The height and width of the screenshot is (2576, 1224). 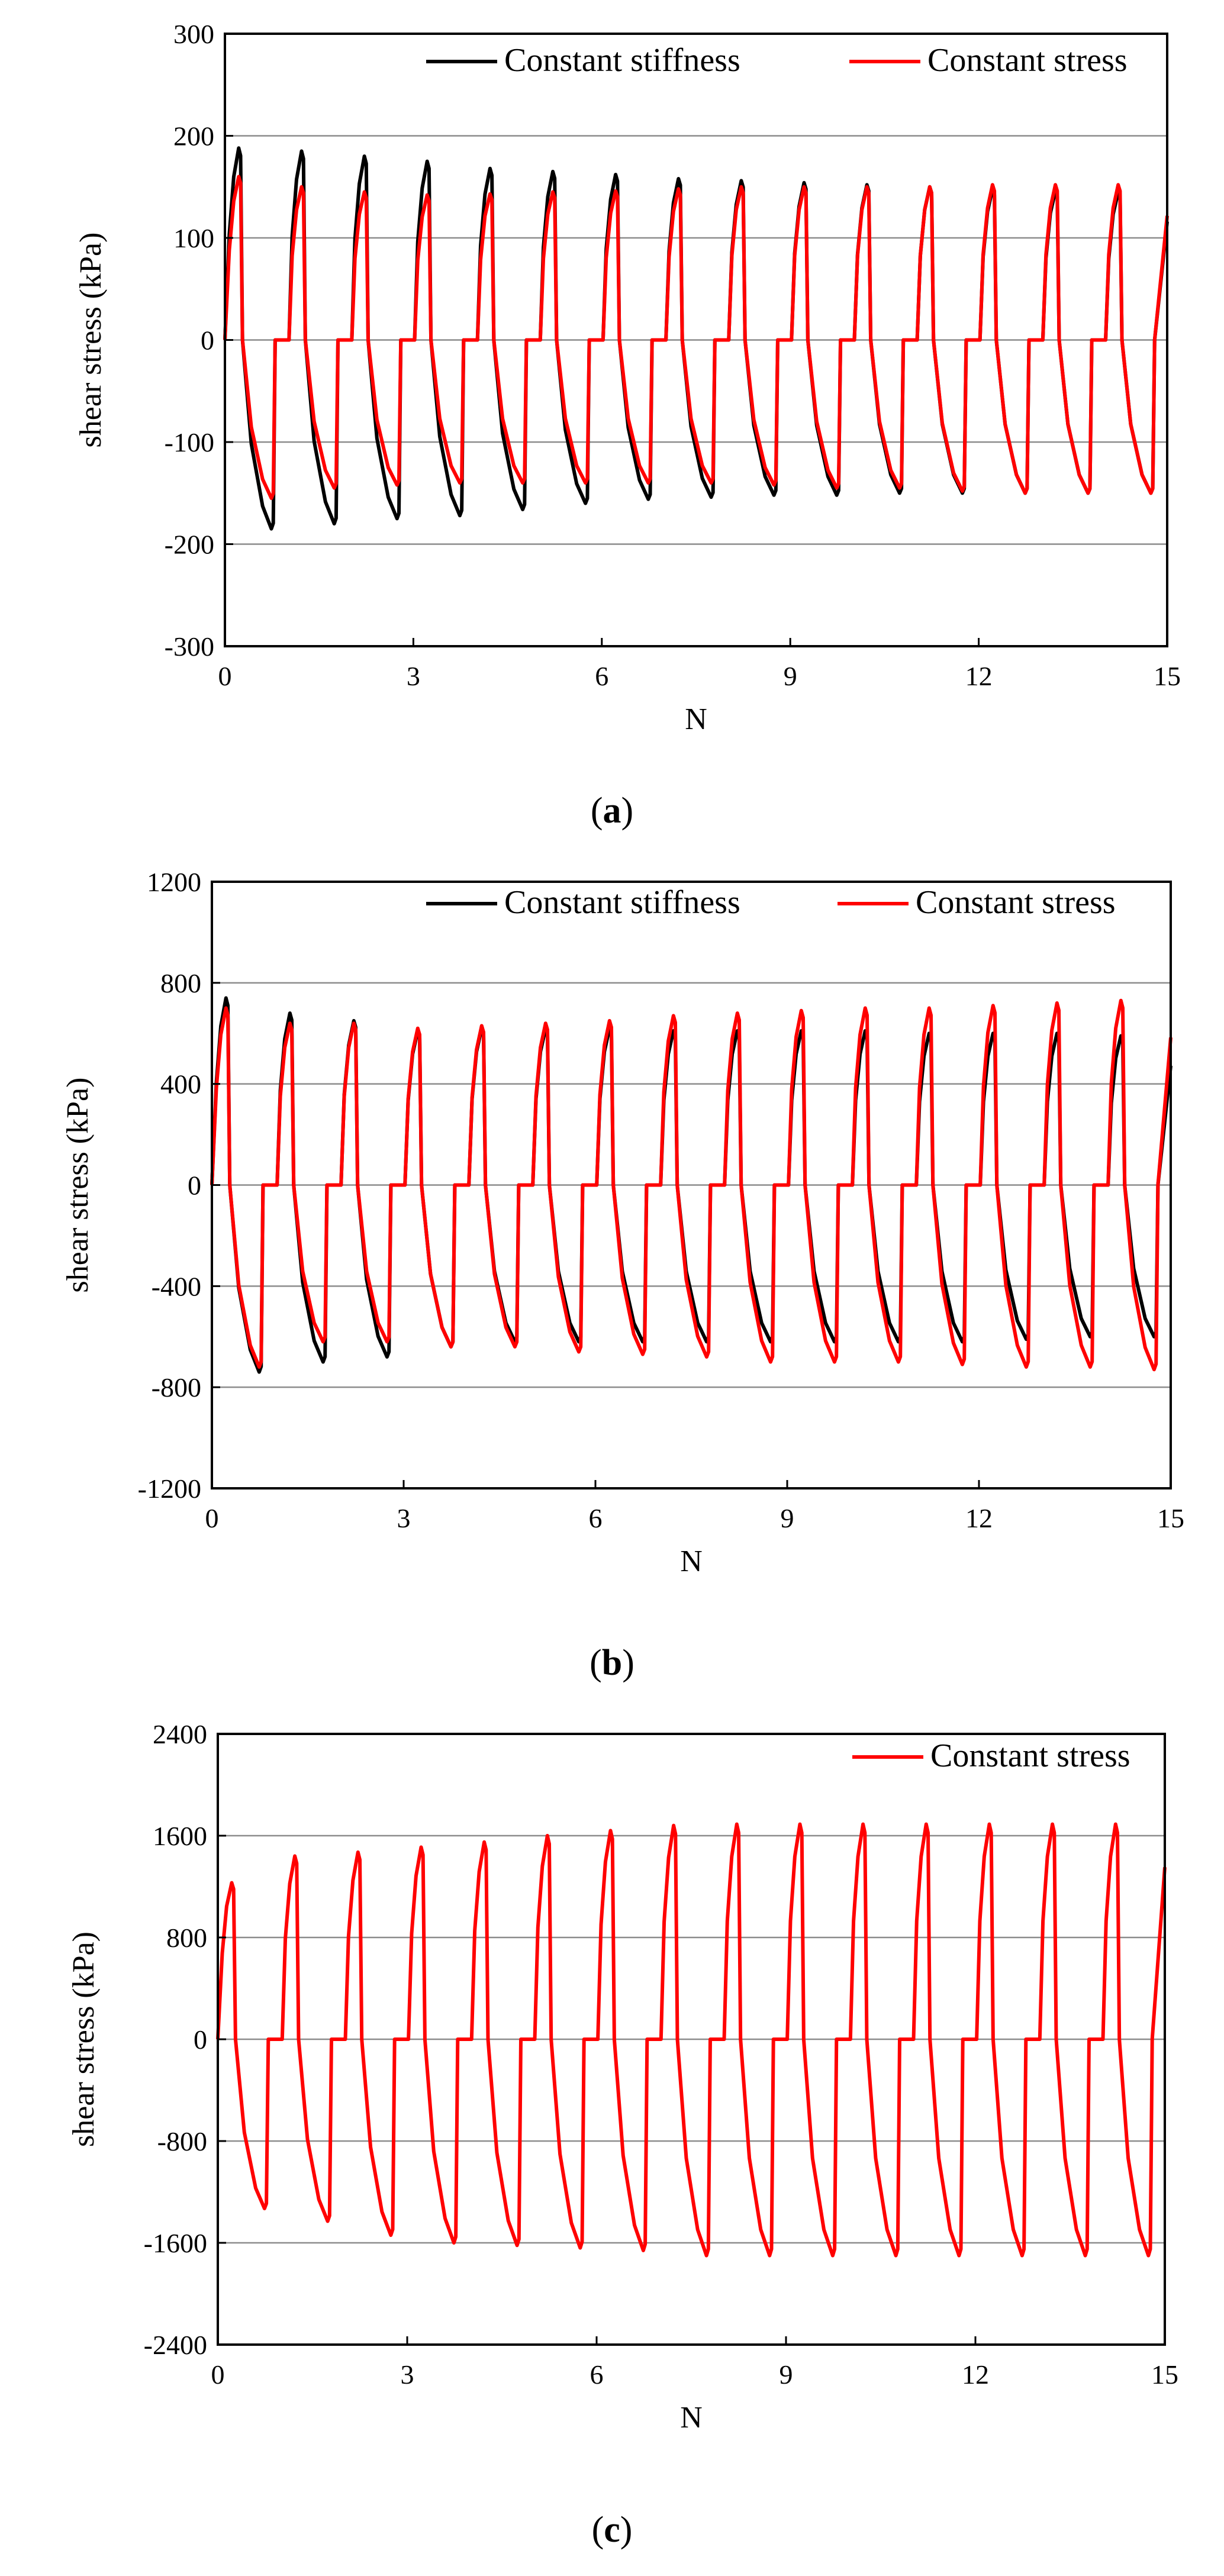 What do you see at coordinates (193, 136) in the screenshot?
I see `y-tick-label: 200` at bounding box center [193, 136].